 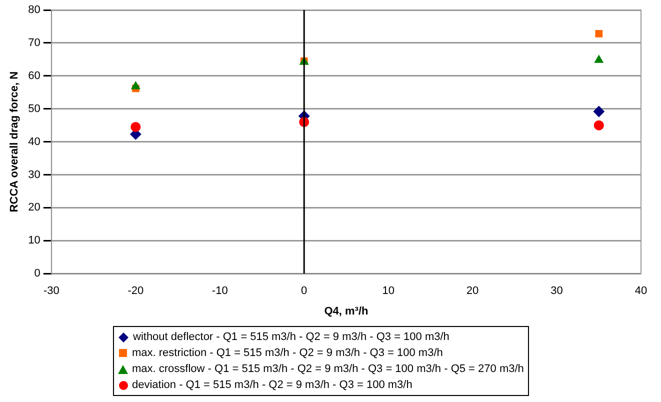 I want to click on x-axis-title: Q4, m³/h, so click(x=346, y=311).